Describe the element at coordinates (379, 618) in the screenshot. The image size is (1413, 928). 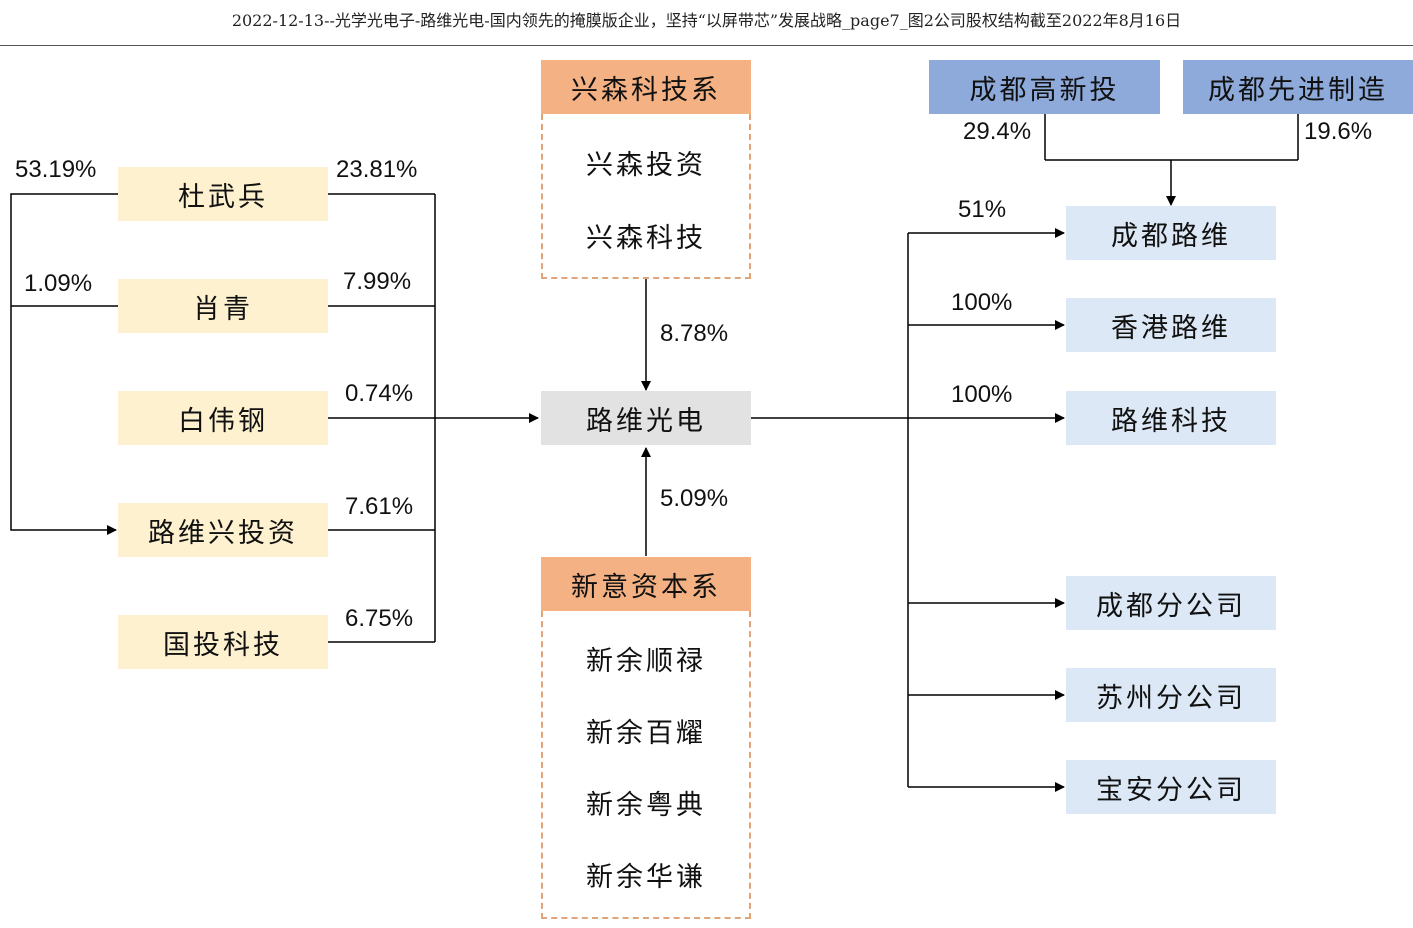
I see `pct-guotou-tech-stake: 6.75%` at that location.